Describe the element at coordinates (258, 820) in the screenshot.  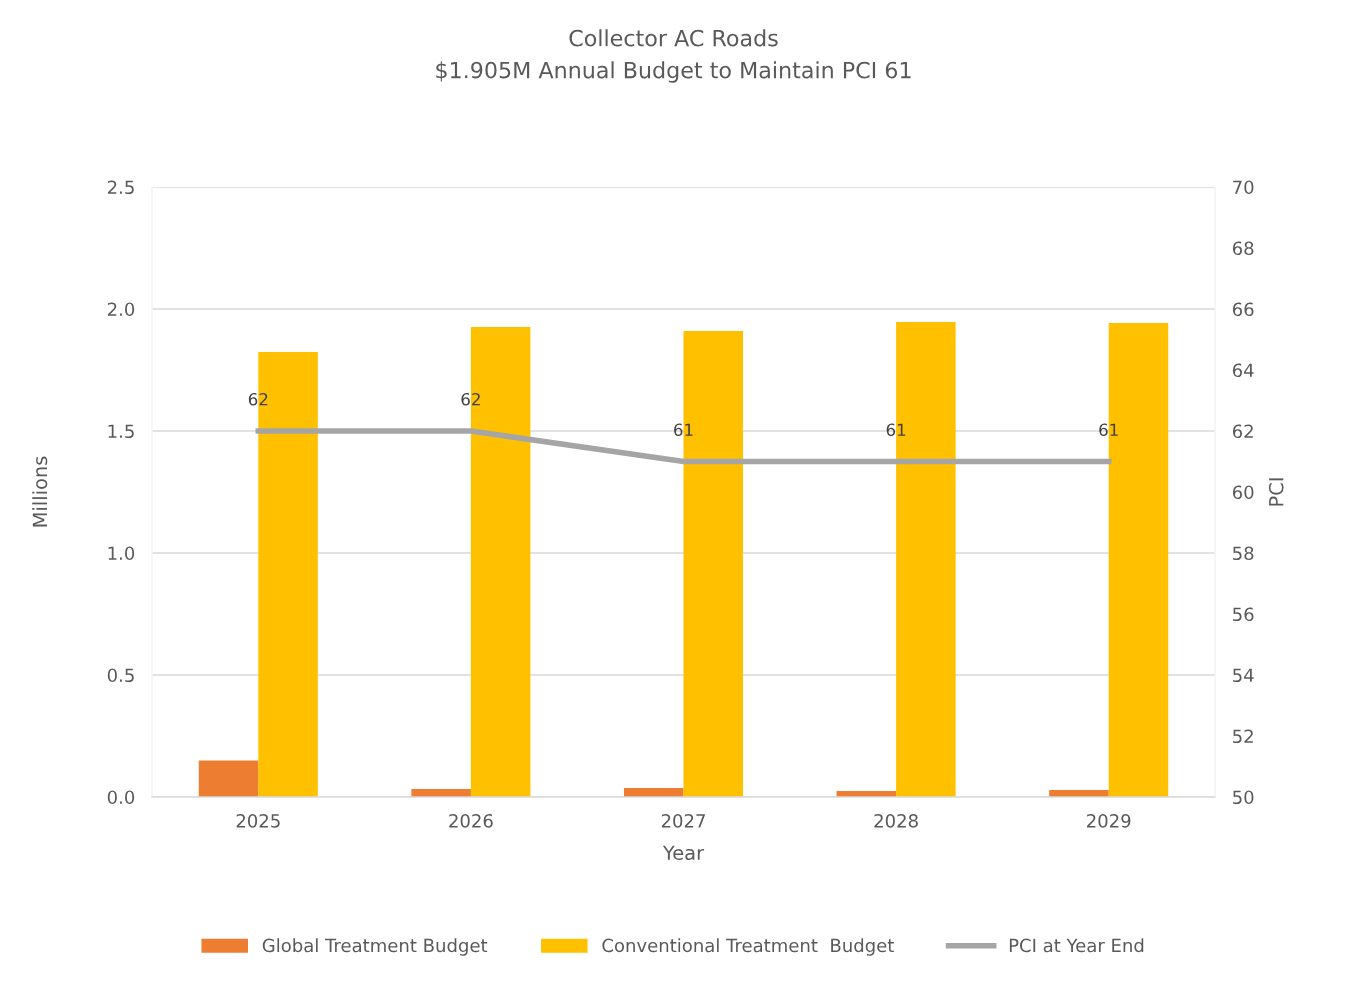
I see `x-tick-label: 2025` at that location.